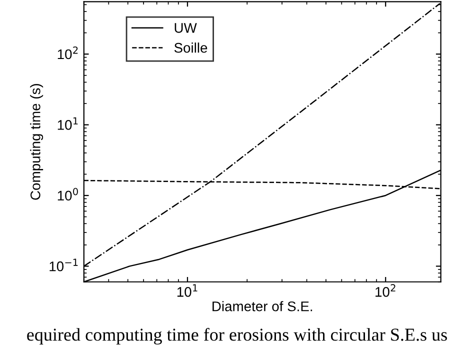 This screenshot has width=474, height=348. What do you see at coordinates (262, 306) in the screenshot?
I see `x-axis-title: Diameter of S.E.` at bounding box center [262, 306].